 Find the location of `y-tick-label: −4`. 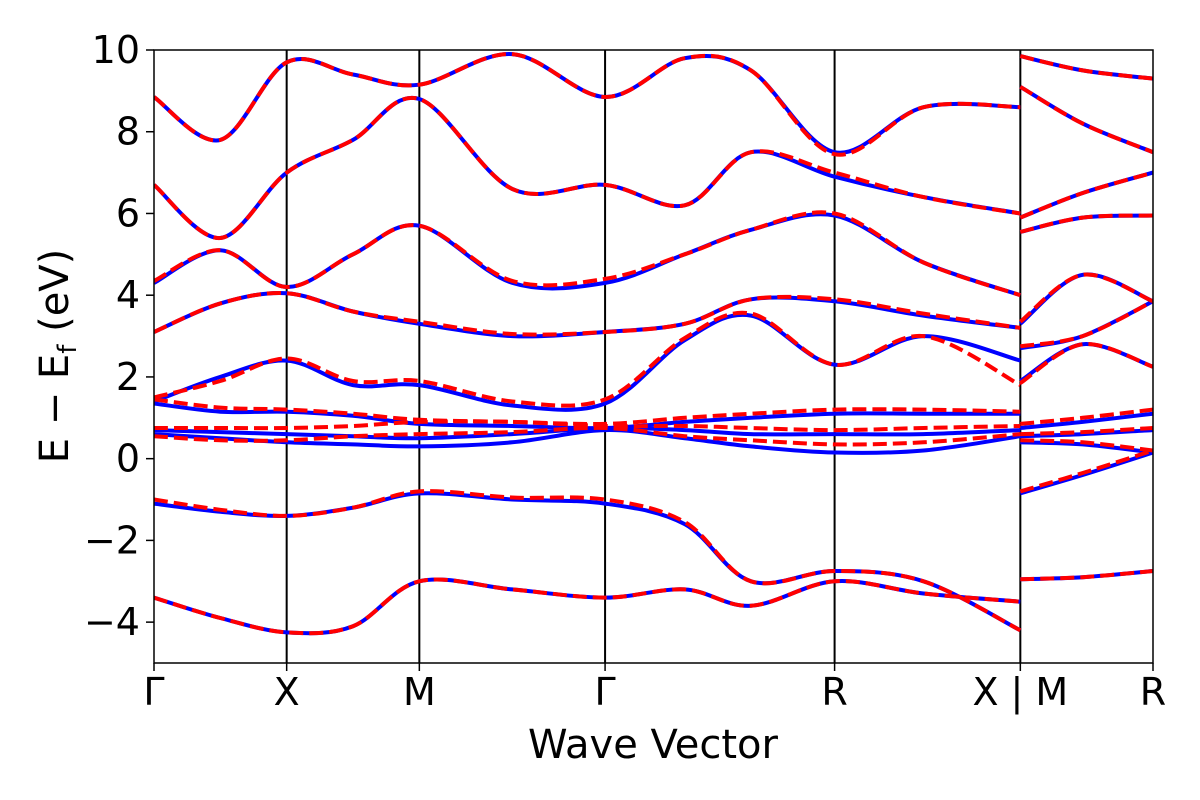

y-tick-label: −4 is located at coordinates (112, 622).